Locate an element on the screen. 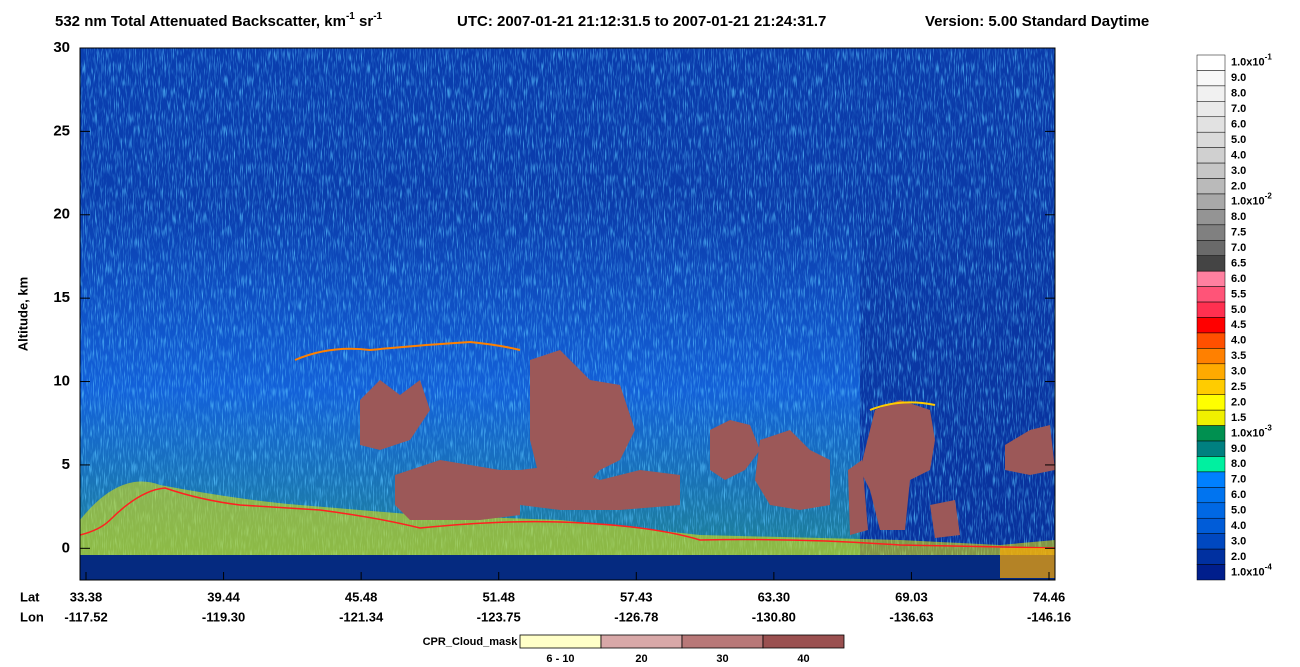 The image size is (1300, 667). lon-tick-label: -126.78 is located at coordinates (636, 616).